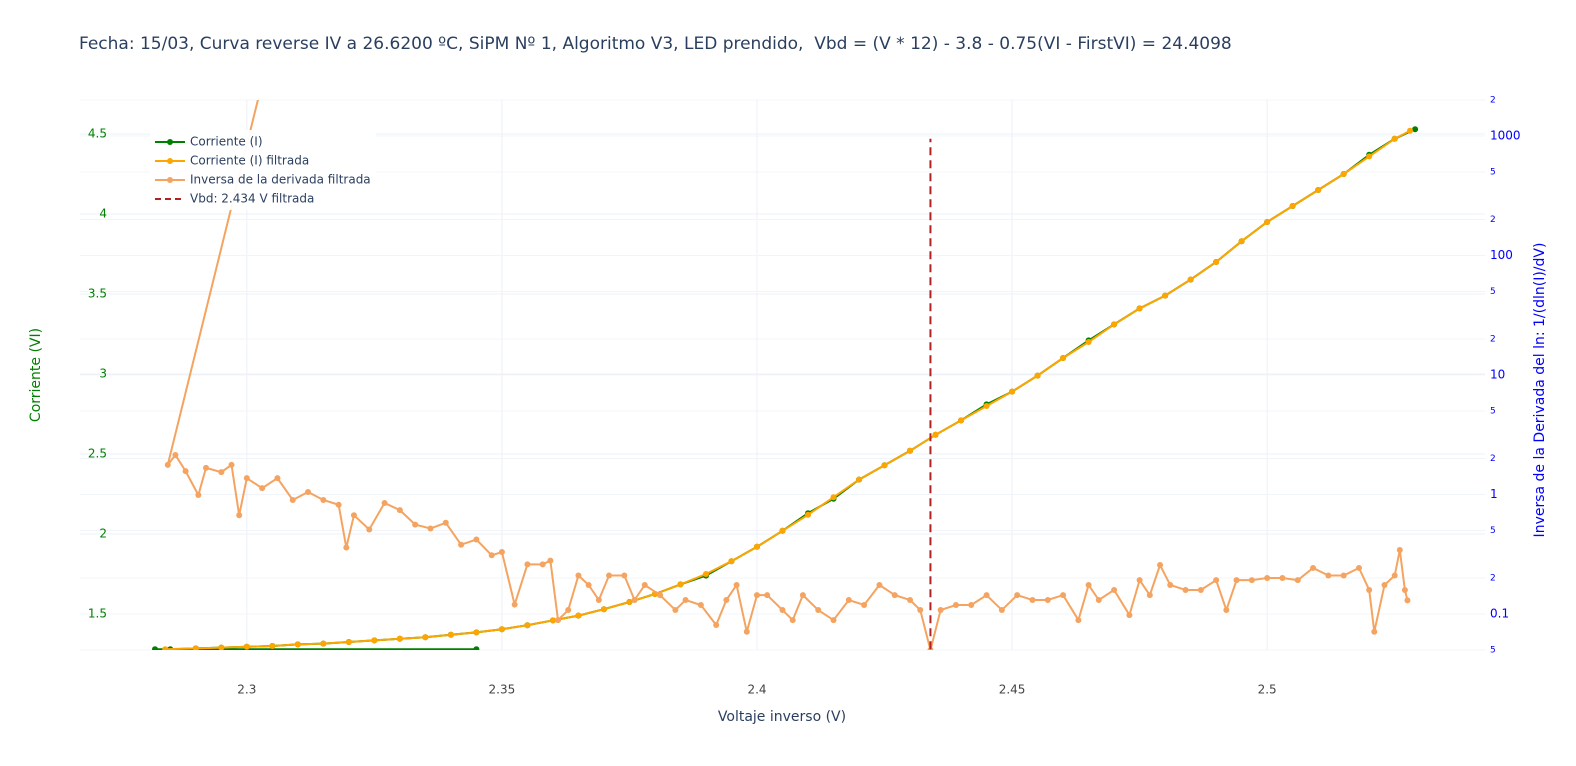  What do you see at coordinates (1267, 690) in the screenshot?
I see `x-tick-label: 2.5` at bounding box center [1267, 690].